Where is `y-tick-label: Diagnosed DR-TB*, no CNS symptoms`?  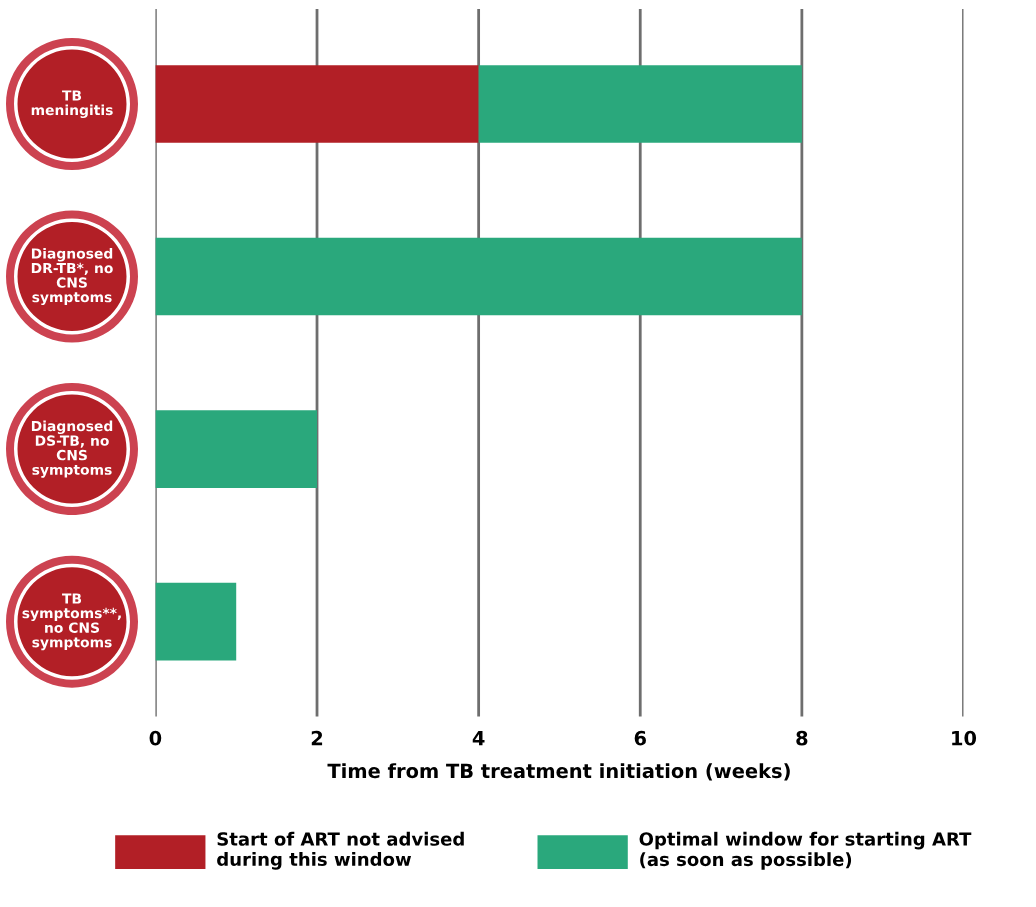 y-tick-label: Diagnosed DR-TB*, no CNS symptoms is located at coordinates (72, 276).